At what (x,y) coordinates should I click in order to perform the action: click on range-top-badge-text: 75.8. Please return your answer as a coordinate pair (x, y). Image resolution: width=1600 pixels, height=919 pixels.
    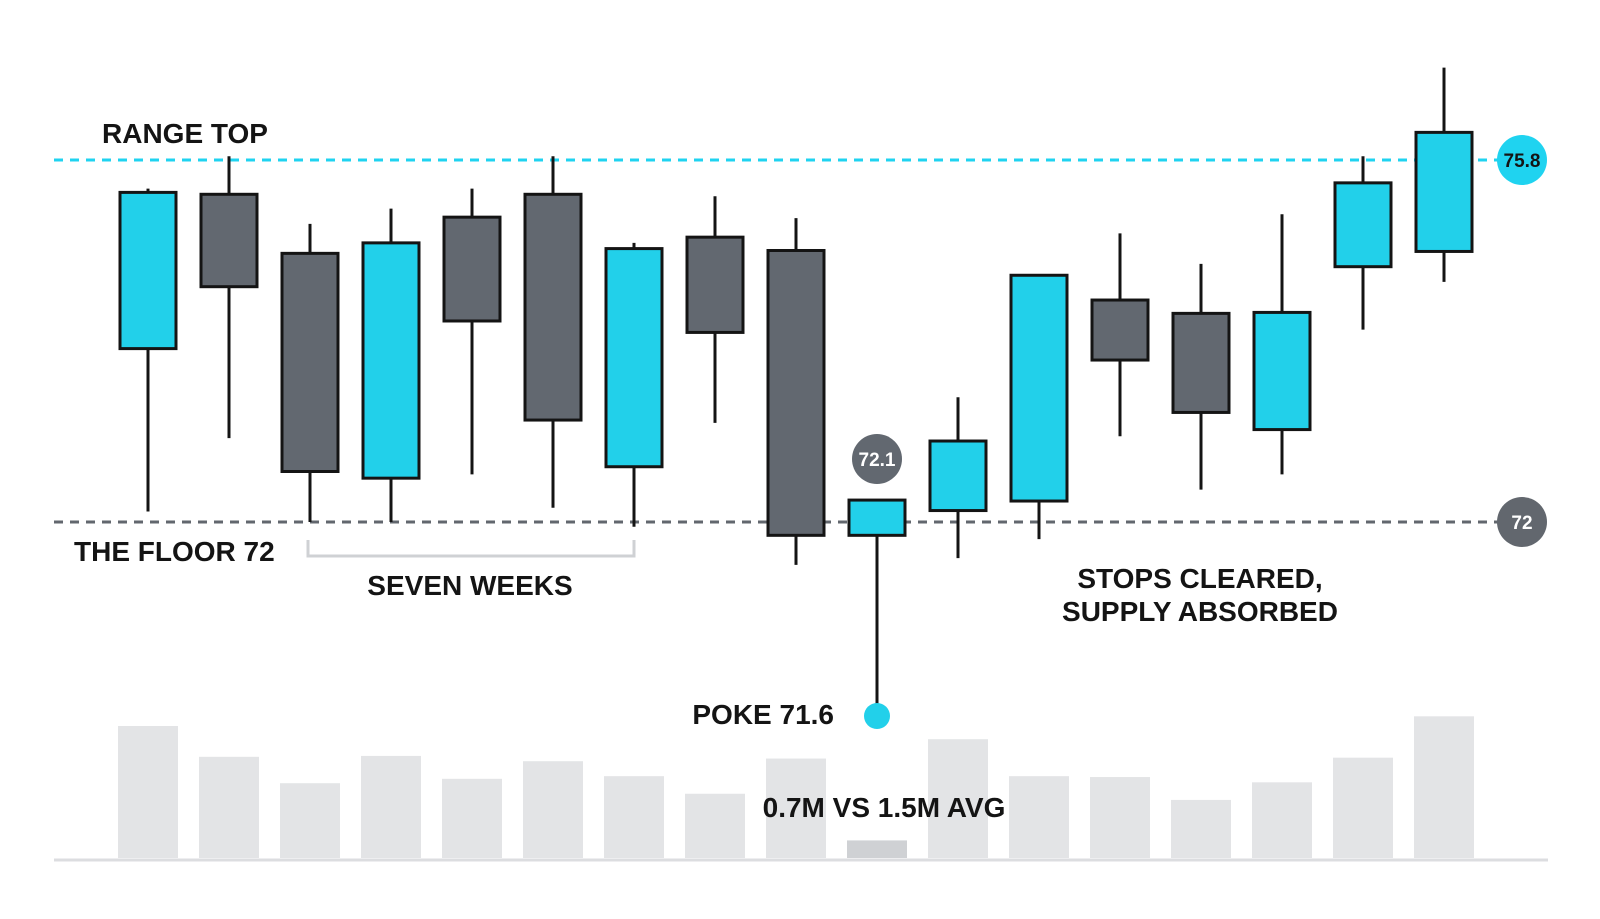
    Looking at the image, I should click on (1522, 161).